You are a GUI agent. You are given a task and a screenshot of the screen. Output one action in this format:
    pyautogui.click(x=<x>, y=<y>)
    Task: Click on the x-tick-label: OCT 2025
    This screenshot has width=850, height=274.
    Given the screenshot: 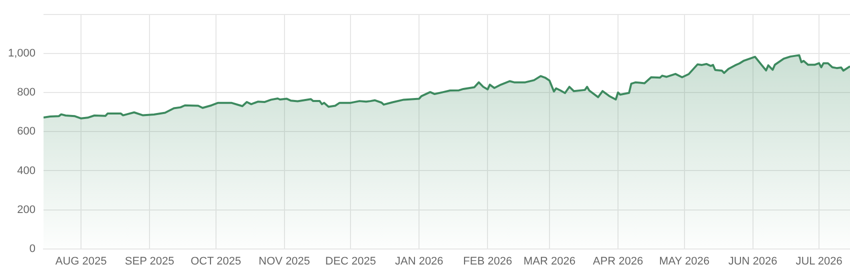 What is the action you would take?
    pyautogui.click(x=216, y=261)
    